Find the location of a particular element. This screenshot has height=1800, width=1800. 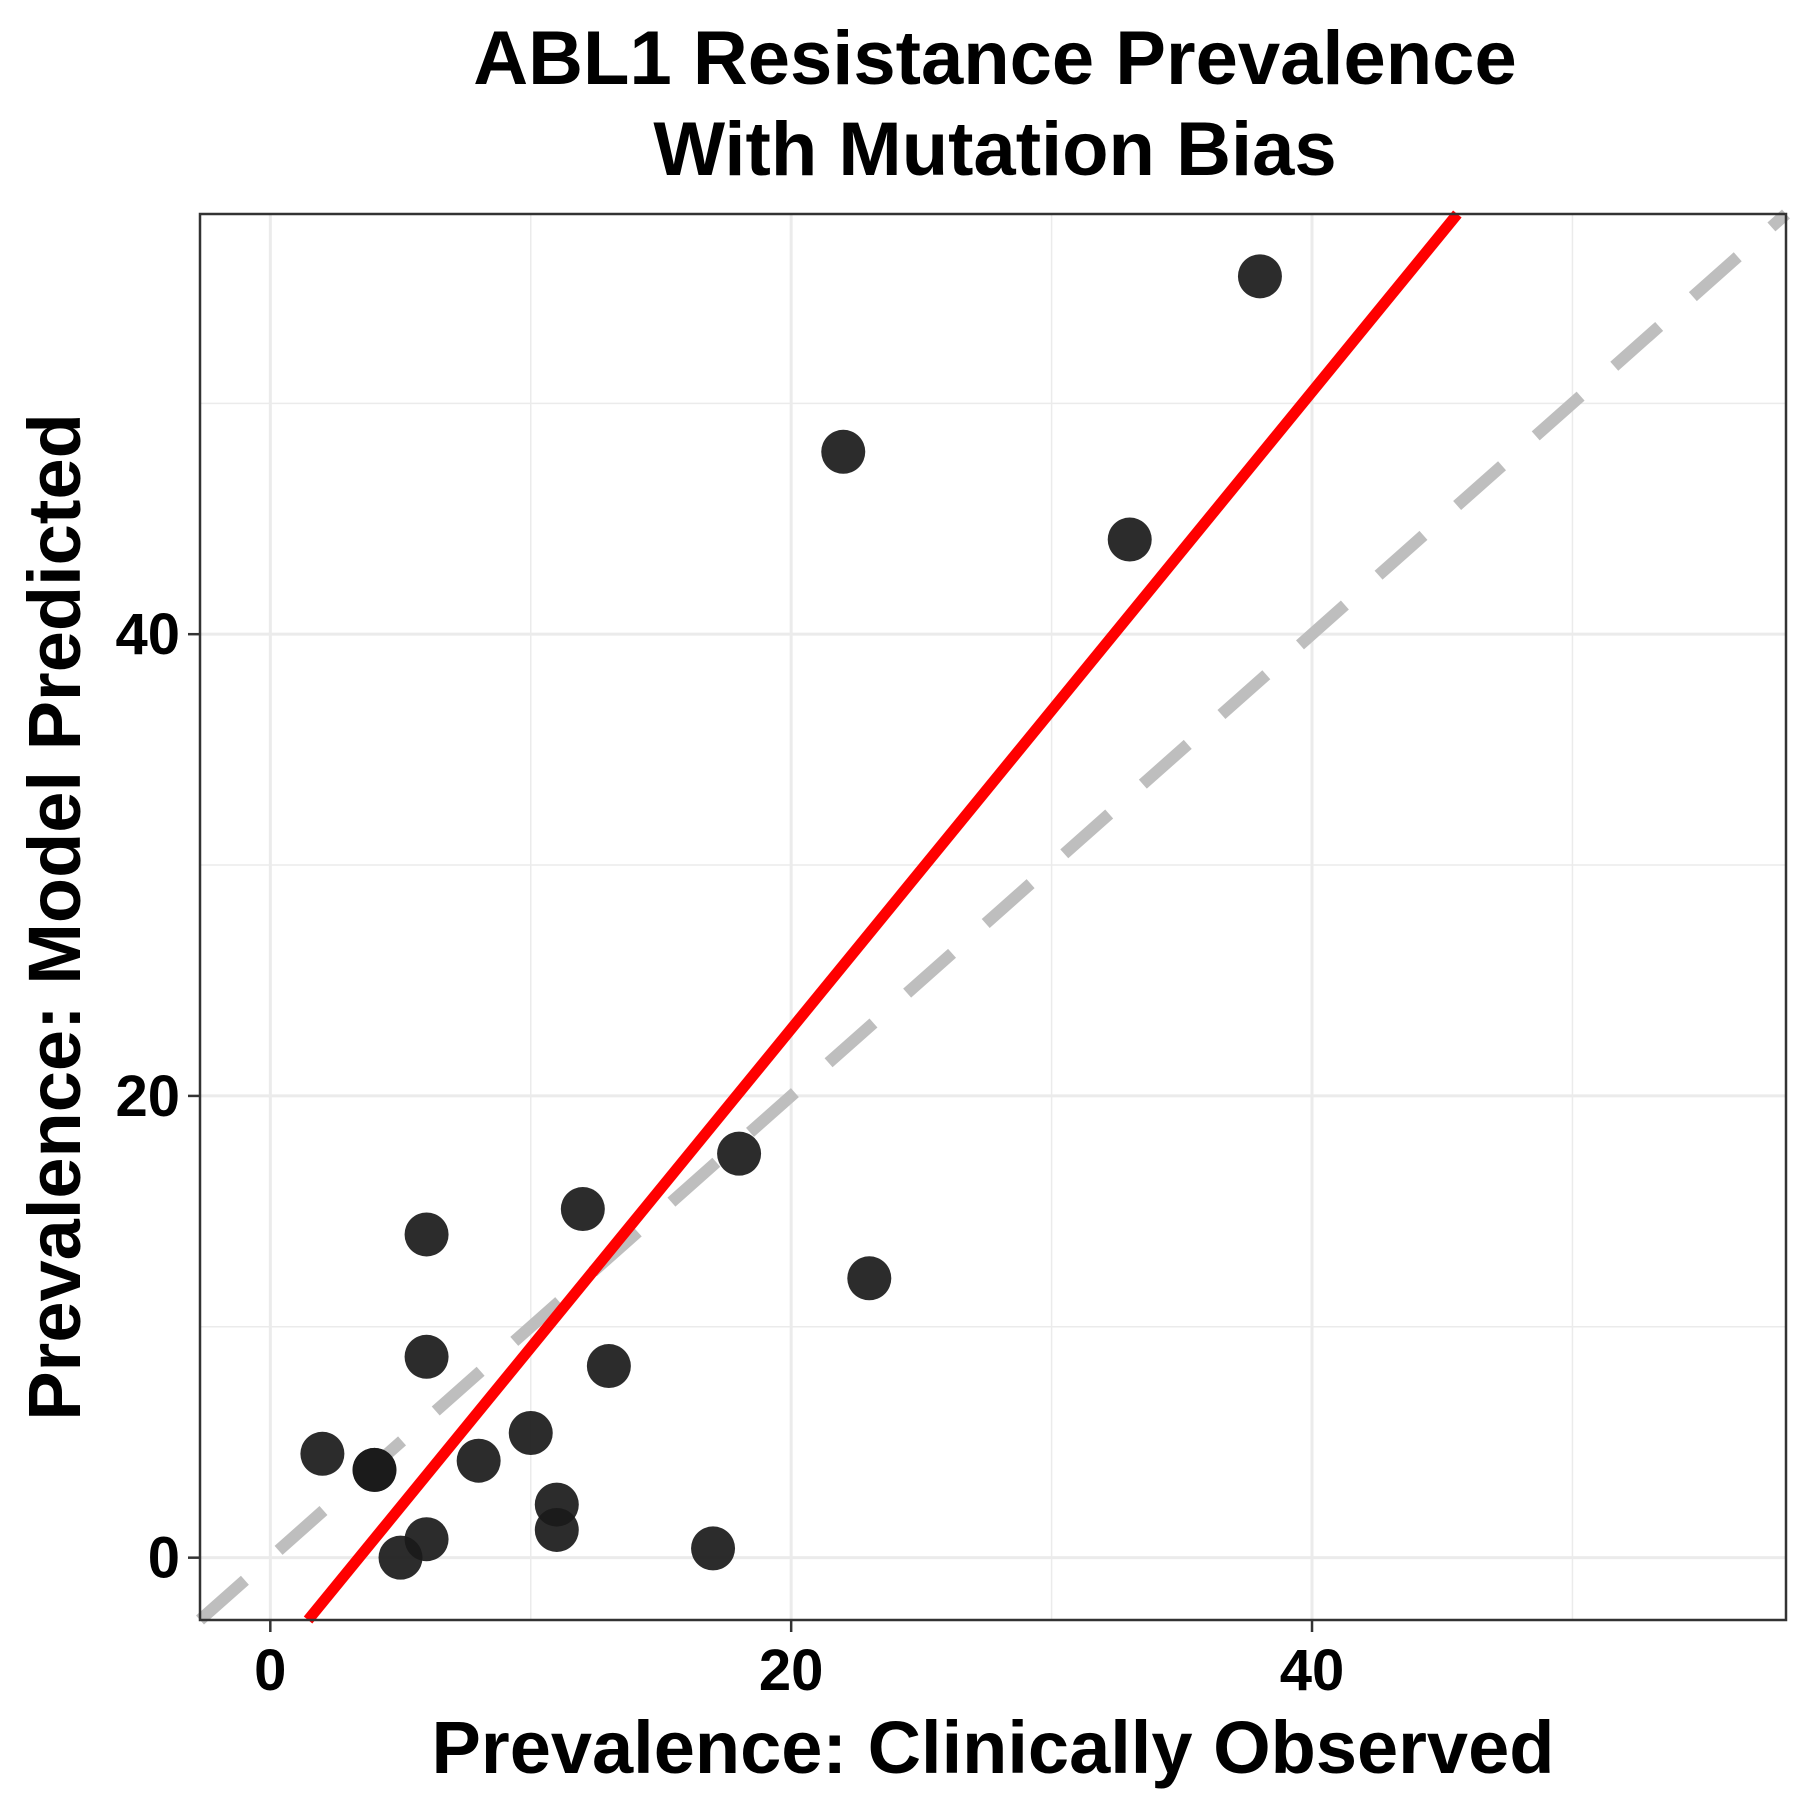

y-tick-label: 0 is located at coordinates (164, 1558).